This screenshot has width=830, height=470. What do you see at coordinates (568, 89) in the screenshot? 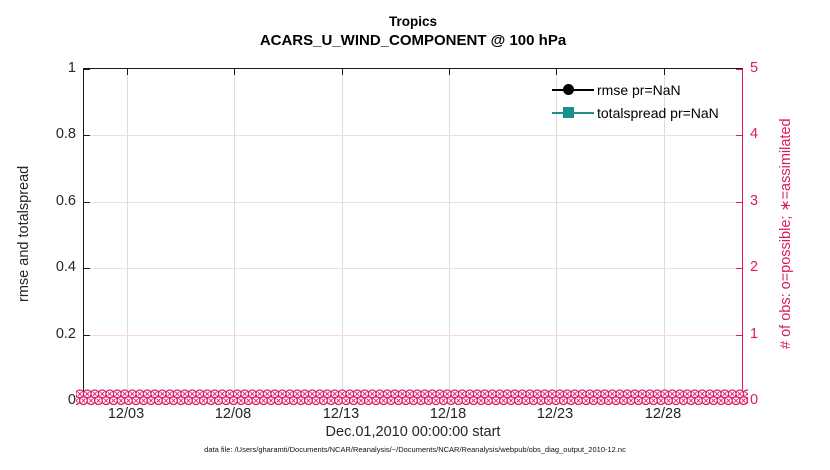
I see `circle-marker-icon` at bounding box center [568, 89].